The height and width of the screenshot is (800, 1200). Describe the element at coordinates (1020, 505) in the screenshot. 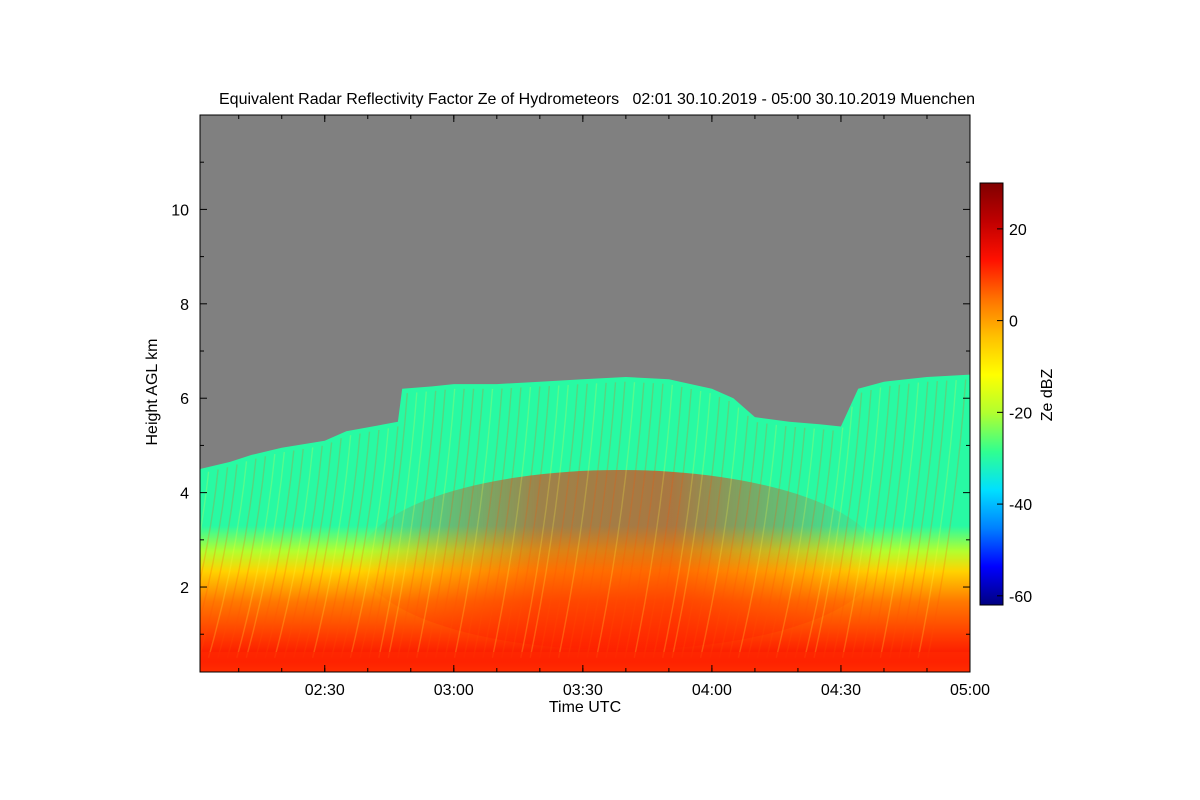

I see `colorbar-tick-label: -40` at that location.